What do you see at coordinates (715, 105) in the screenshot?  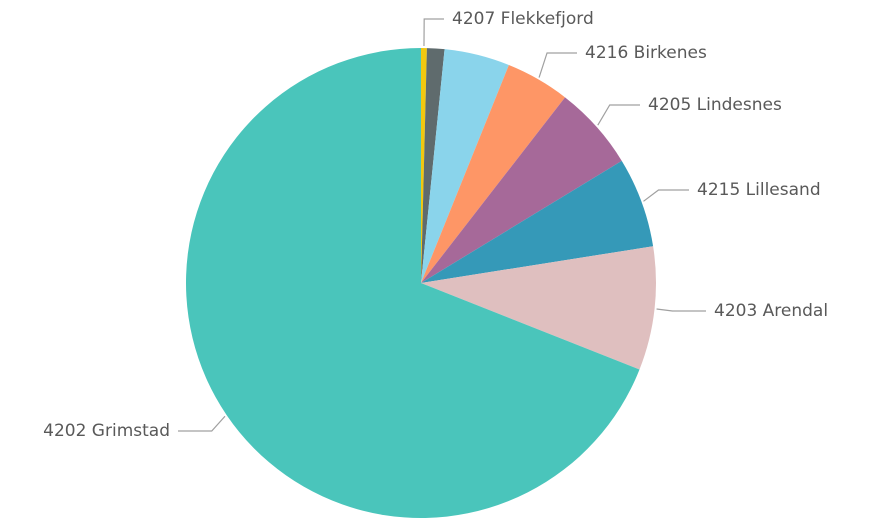 I see `slice-label: 4205 Lindesnes` at bounding box center [715, 105].